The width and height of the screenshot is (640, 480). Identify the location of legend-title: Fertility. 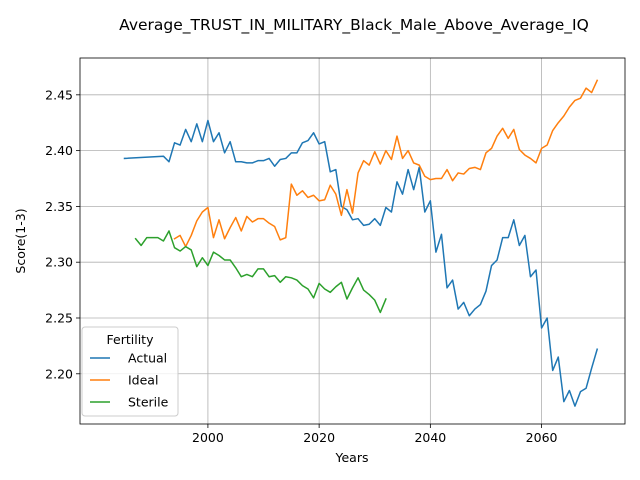
(131, 339).